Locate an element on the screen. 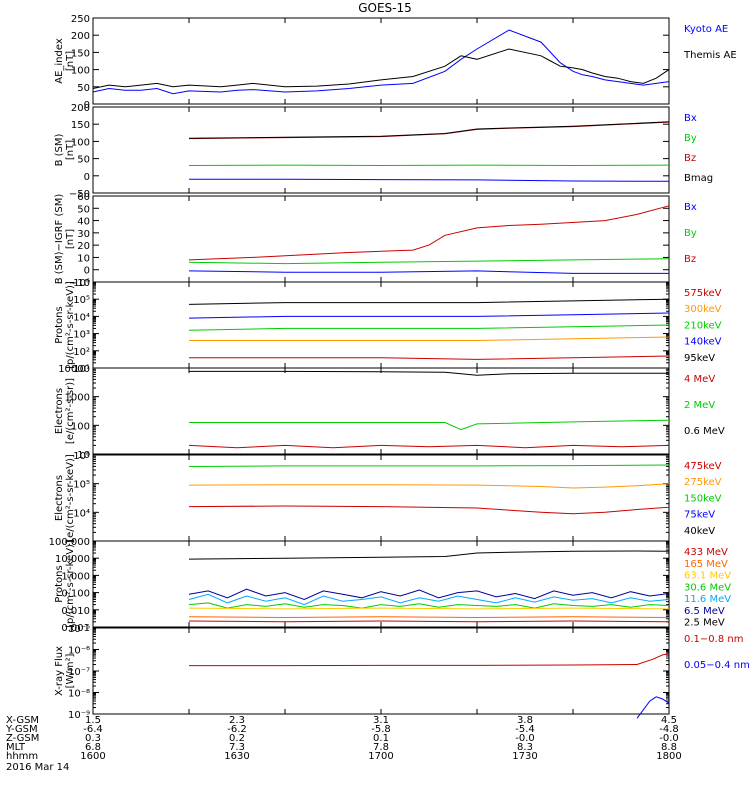 Image resolution: width=750 pixels, height=800 pixels. series-140keV is located at coordinates (429, 315).